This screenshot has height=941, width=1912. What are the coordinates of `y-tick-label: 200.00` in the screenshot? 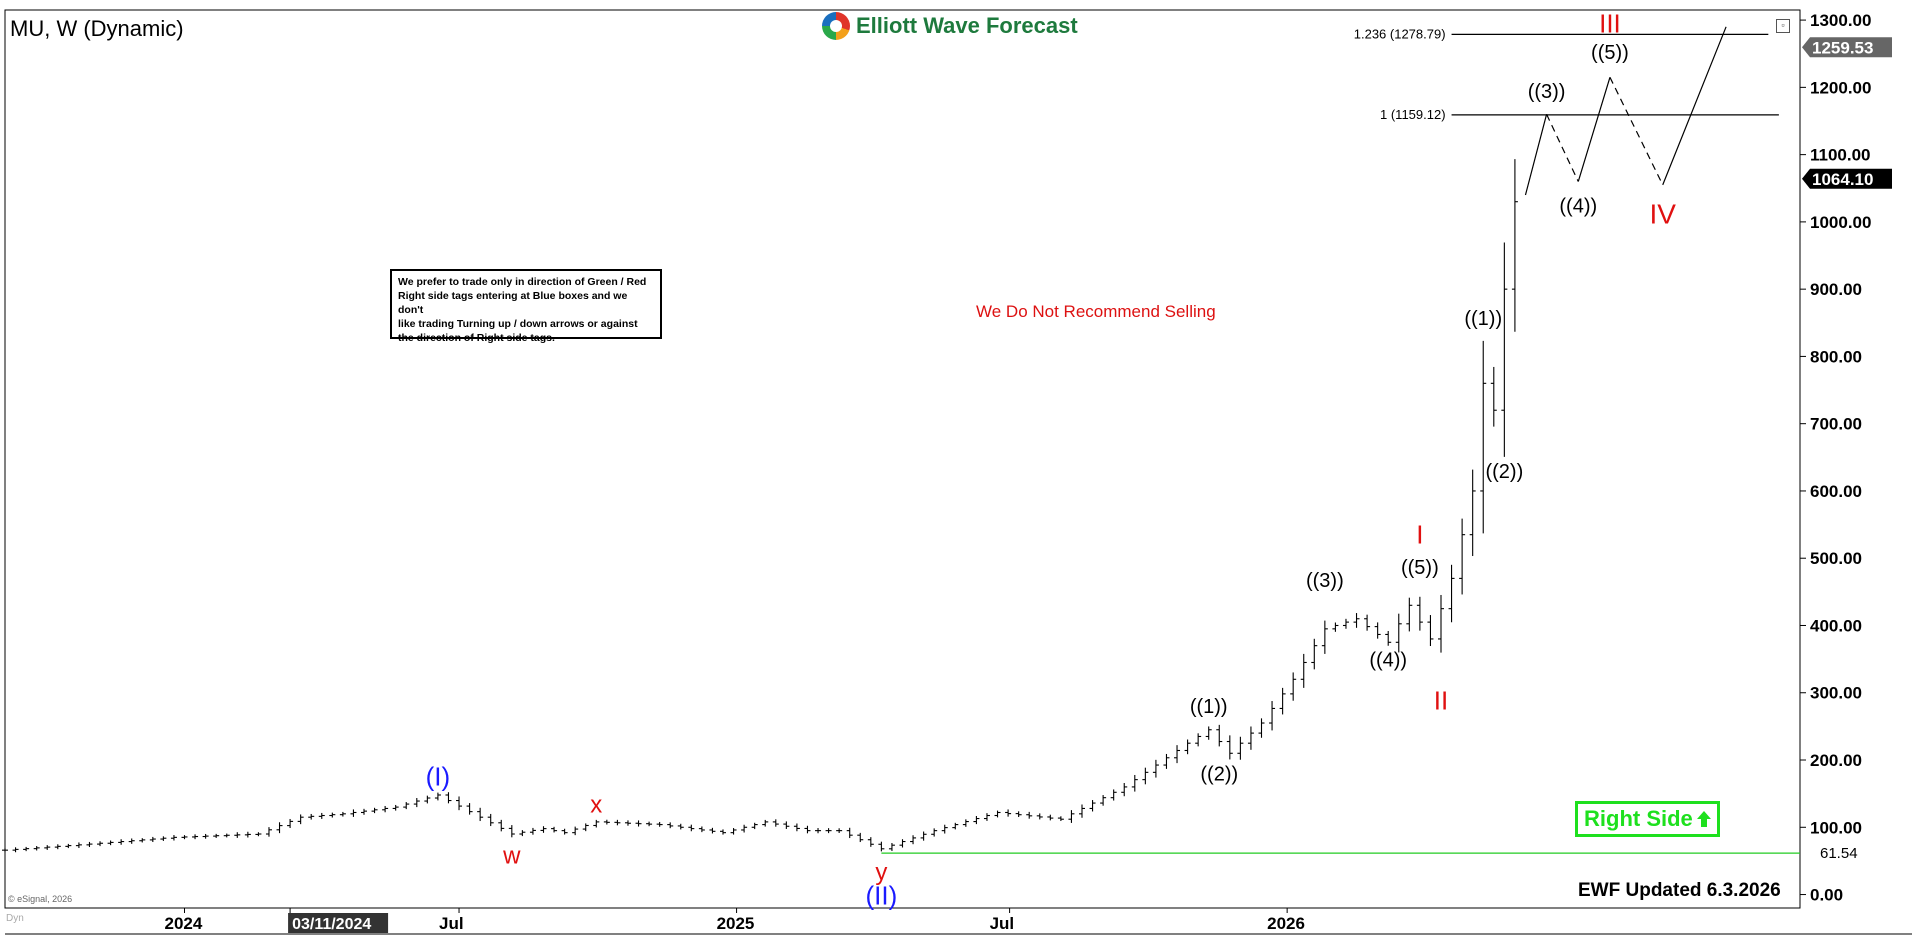 It's located at (1836, 760).